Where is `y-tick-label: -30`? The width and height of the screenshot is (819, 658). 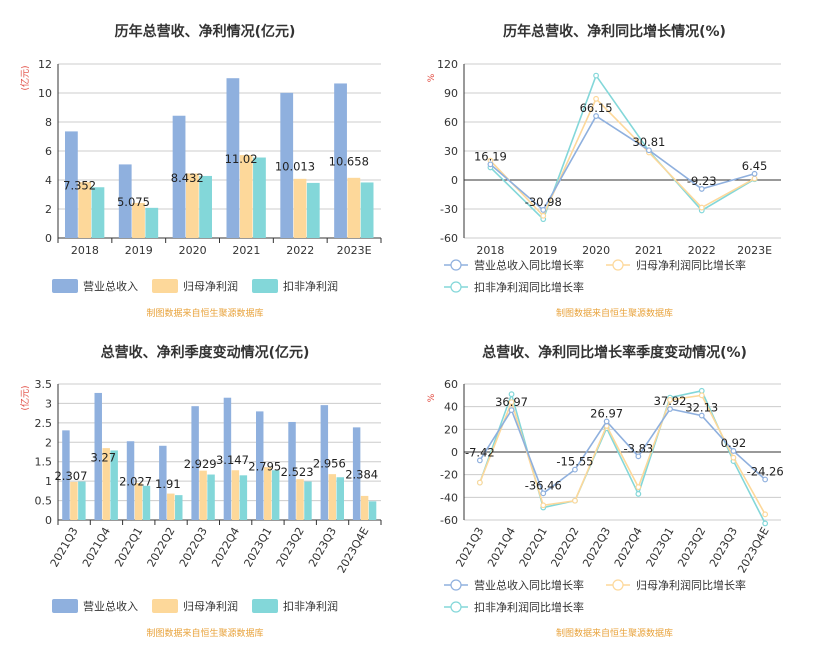
y-tick-label: -30 is located at coordinates (449, 209).